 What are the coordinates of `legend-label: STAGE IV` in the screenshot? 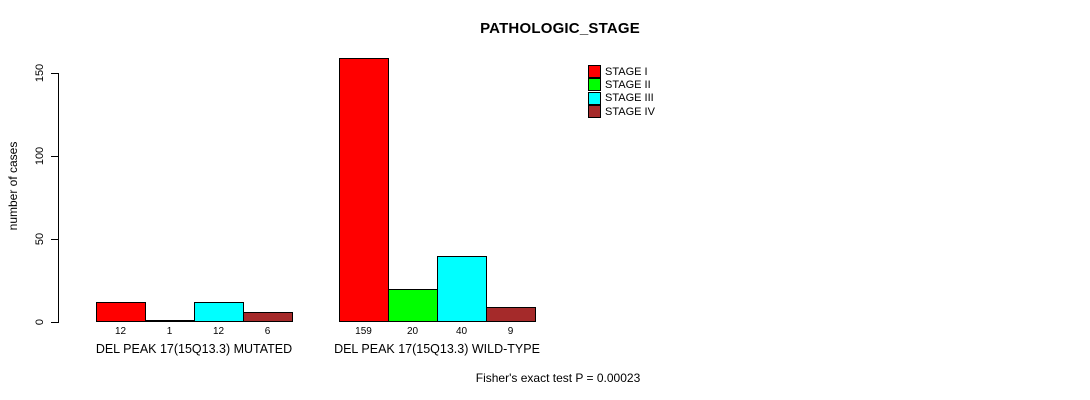 It's located at (630, 111).